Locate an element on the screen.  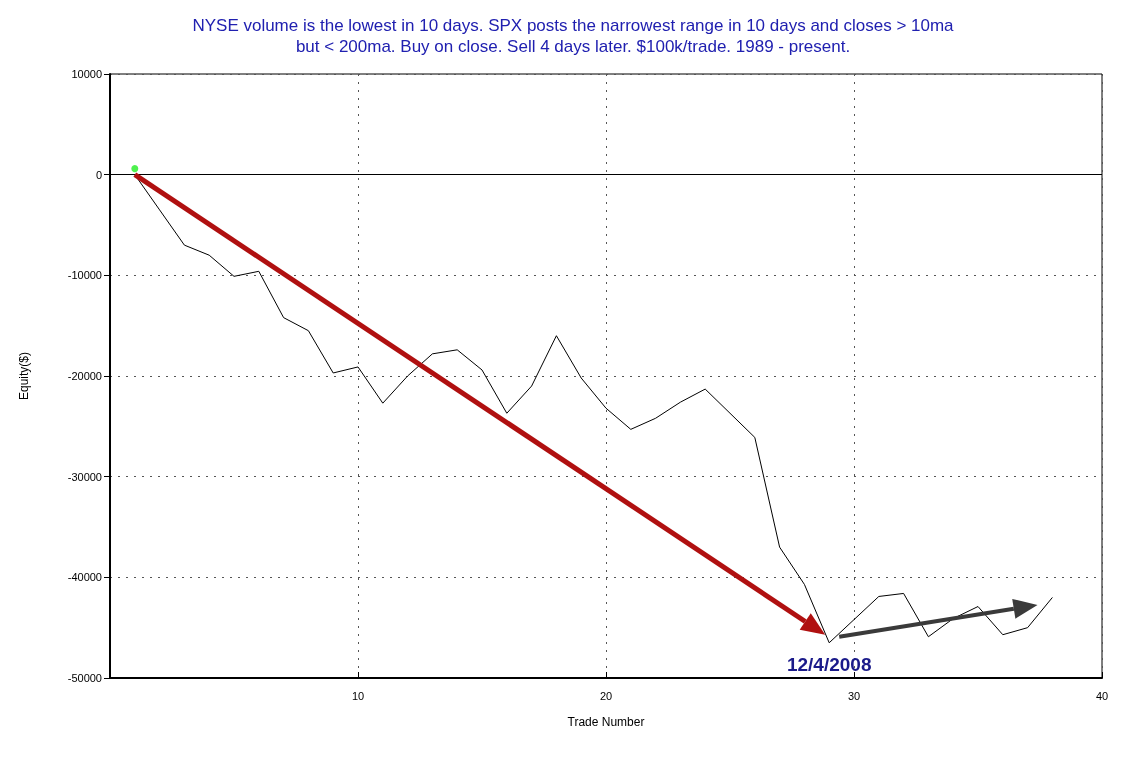
y-tick-label: -50000 is located at coordinates (84, 678).